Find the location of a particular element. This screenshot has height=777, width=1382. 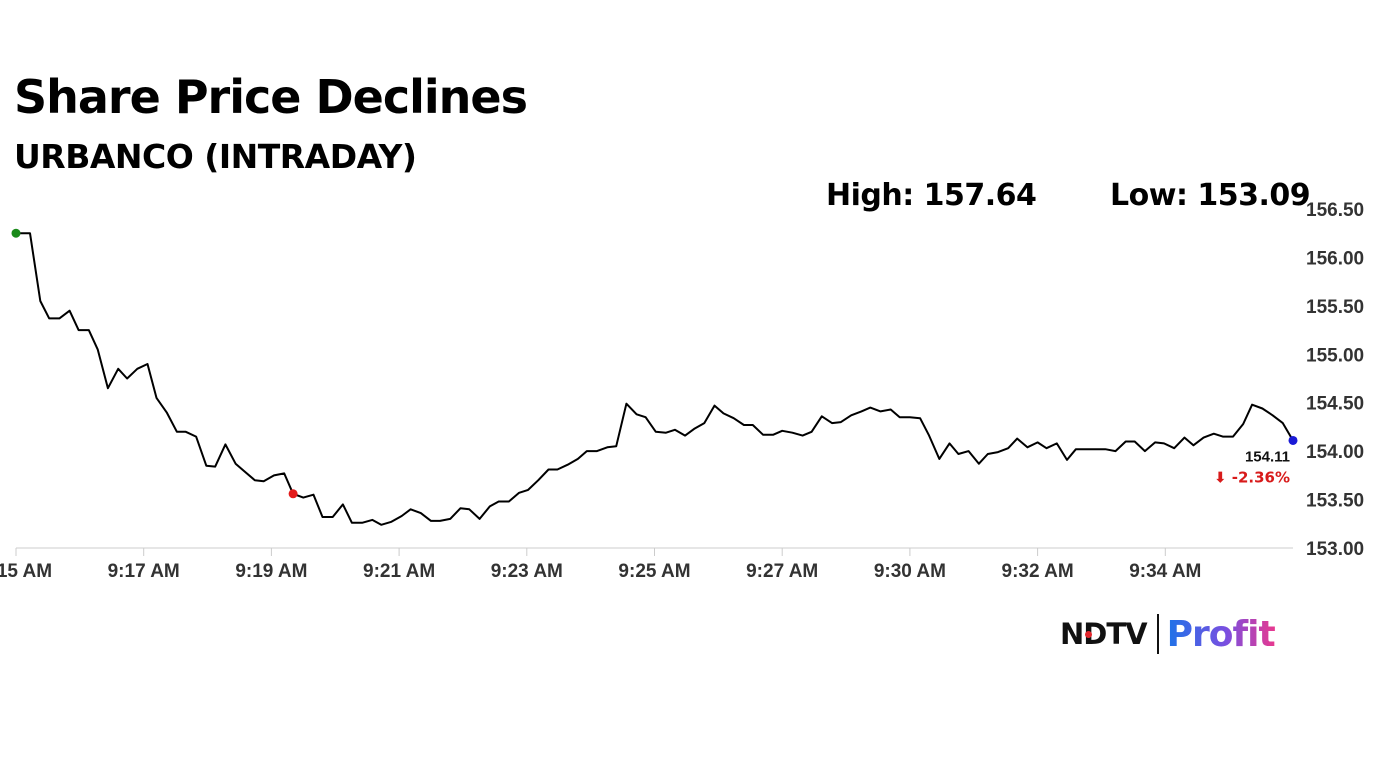

x-tick-label: 9:27 AM is located at coordinates (782, 571).